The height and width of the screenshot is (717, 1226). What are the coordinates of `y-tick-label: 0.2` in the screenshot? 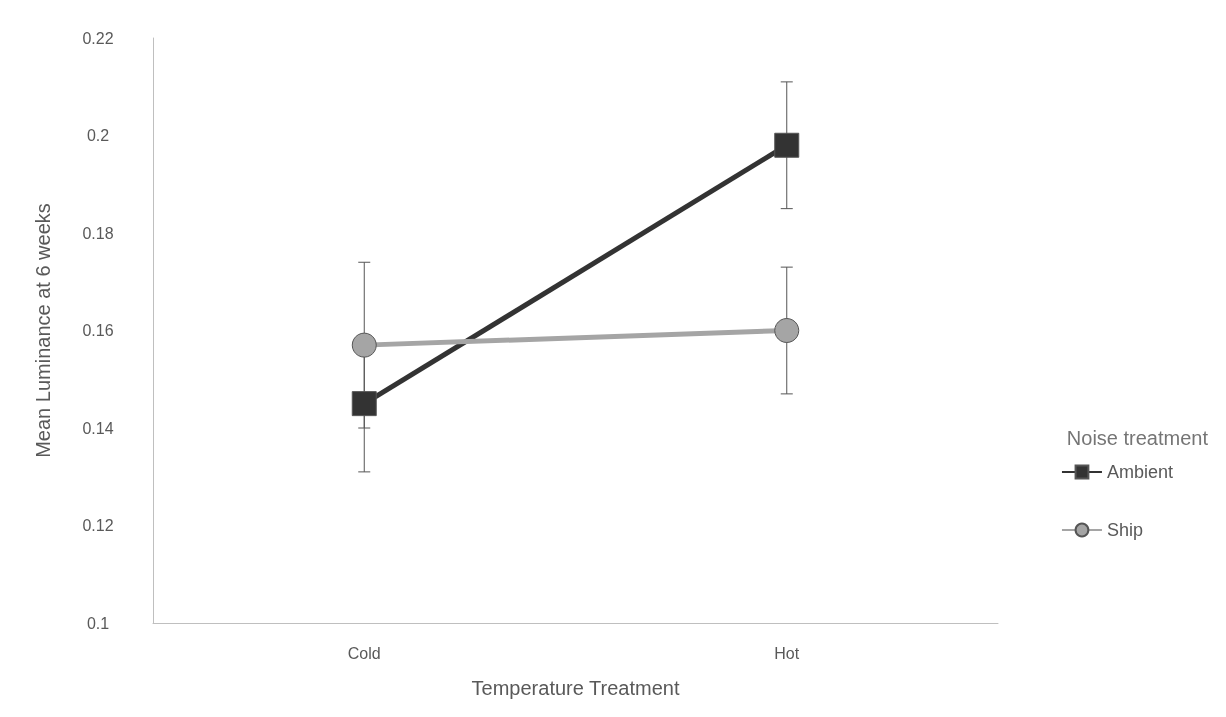 It's located at (98, 135).